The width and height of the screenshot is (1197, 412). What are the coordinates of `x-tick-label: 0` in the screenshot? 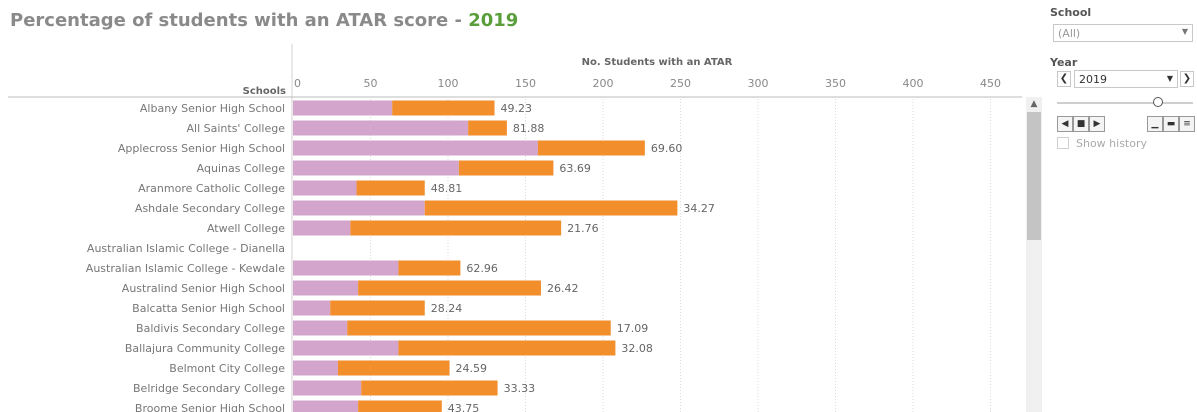 It's located at (297, 83).